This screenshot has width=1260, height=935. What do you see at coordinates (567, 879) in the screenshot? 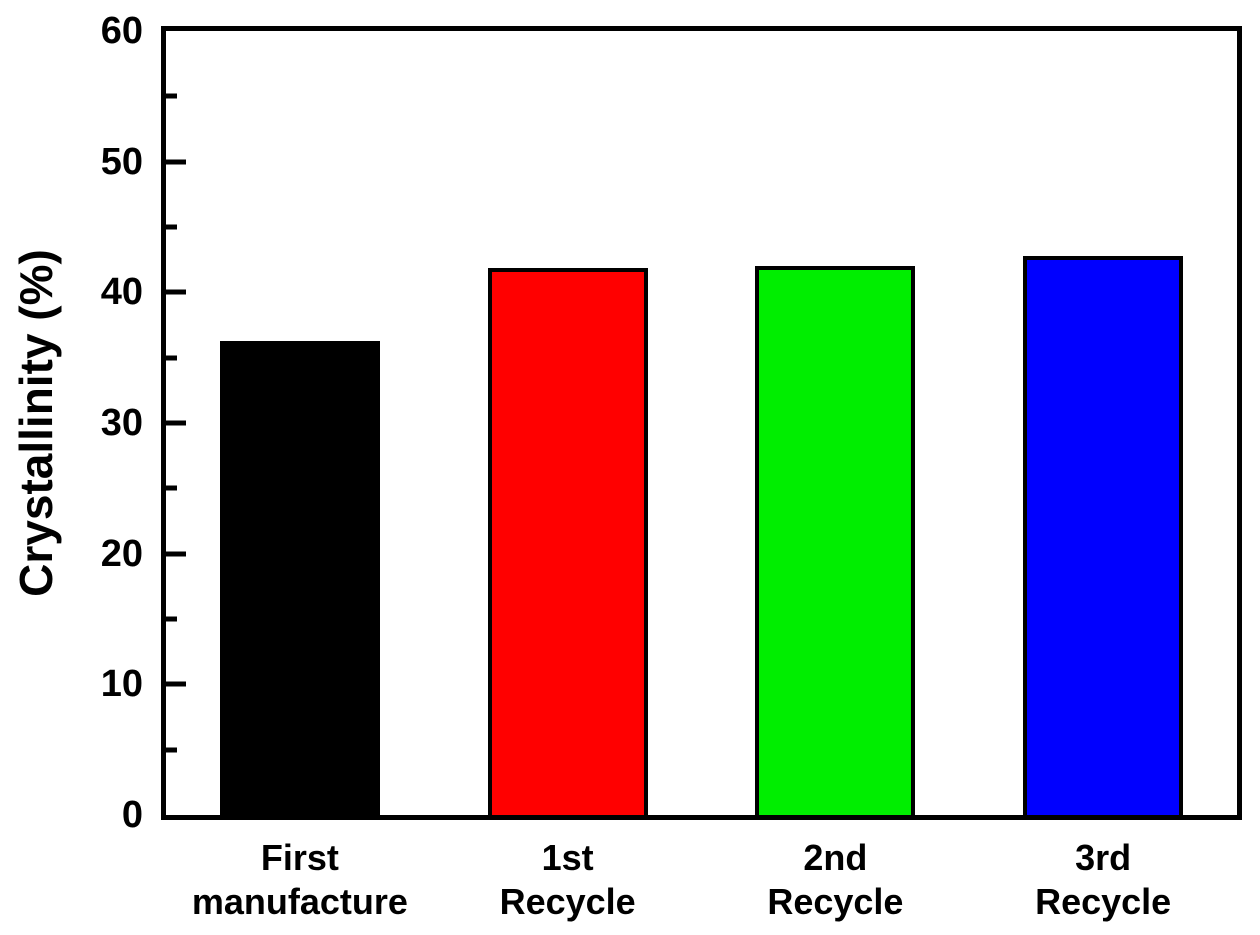
I see `x-category-label: 1st Recycle` at bounding box center [567, 879].